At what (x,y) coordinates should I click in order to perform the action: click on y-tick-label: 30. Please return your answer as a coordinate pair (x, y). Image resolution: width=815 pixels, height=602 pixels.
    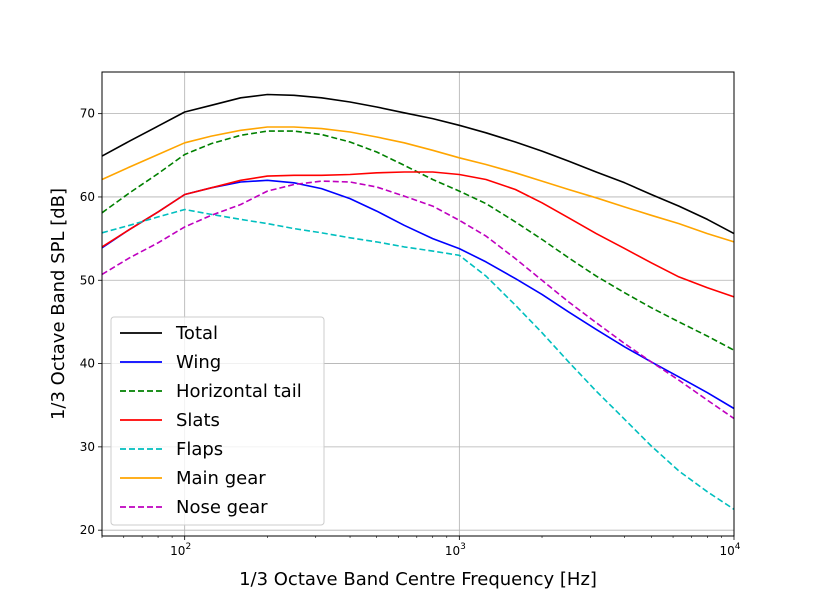
    Looking at the image, I should click on (87, 447).